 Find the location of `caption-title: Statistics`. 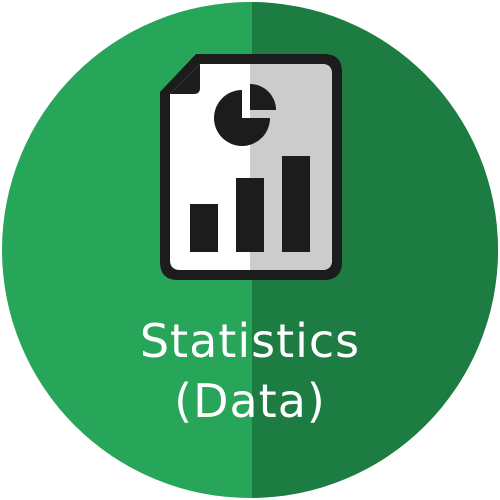

caption-title: Statistics is located at coordinates (250, 341).